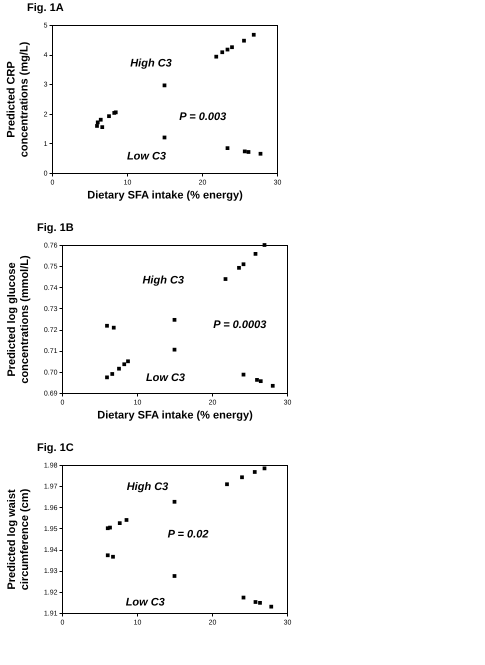 This screenshot has width=485, height=665. Describe the element at coordinates (188, 534) in the screenshot. I see `annotation: P = 0.02` at that location.